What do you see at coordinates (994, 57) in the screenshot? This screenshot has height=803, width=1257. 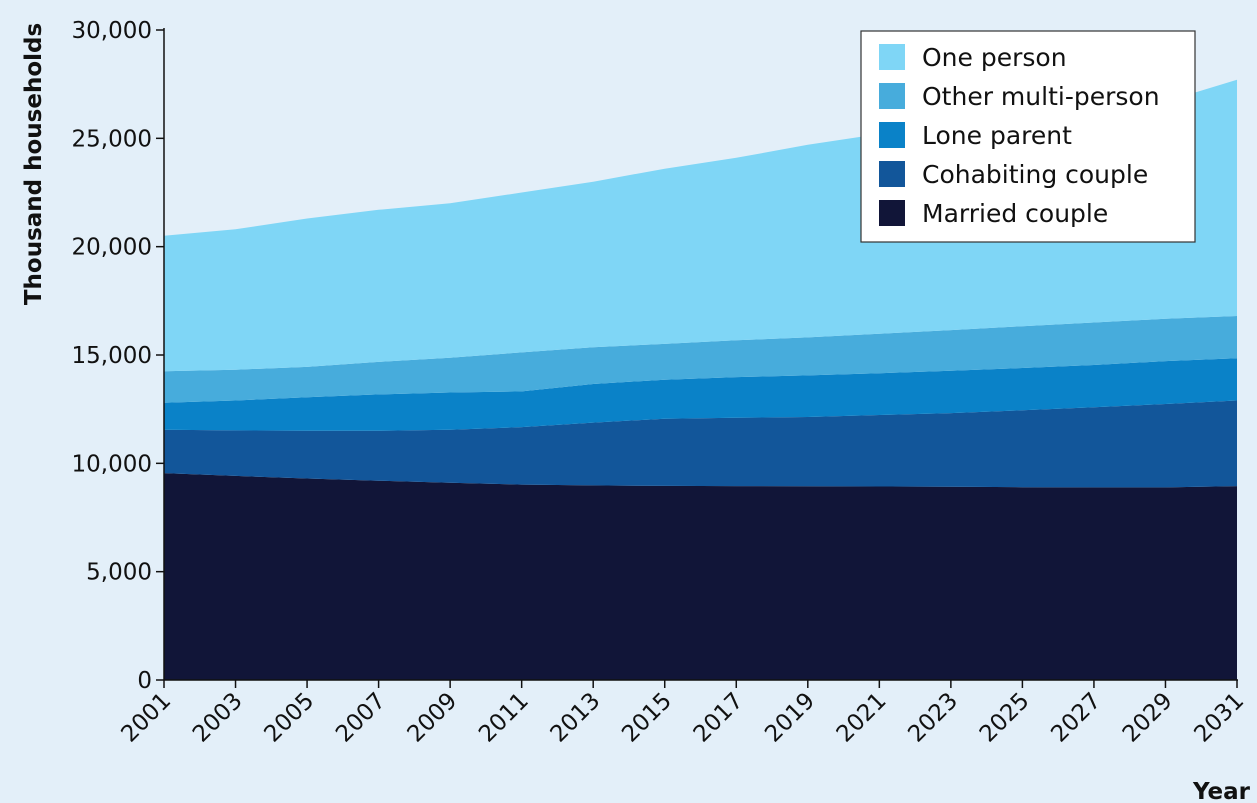 I see `legend-label-one-person: One person` at bounding box center [994, 57].